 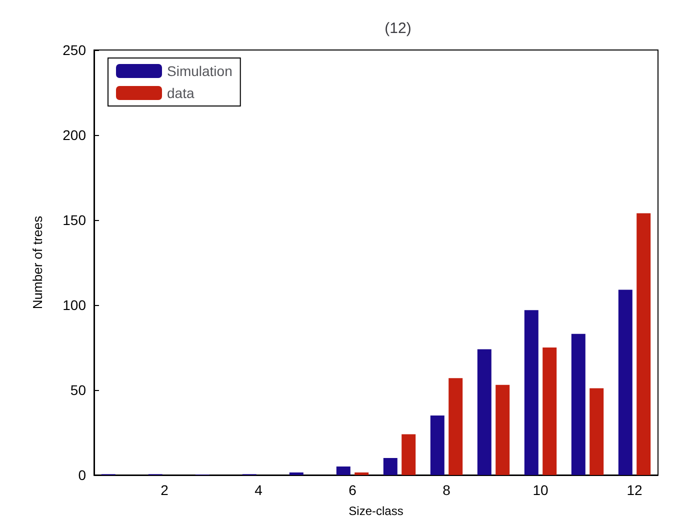 What do you see at coordinates (74, 50) in the screenshot?
I see `y-tick-label: 250` at bounding box center [74, 50].